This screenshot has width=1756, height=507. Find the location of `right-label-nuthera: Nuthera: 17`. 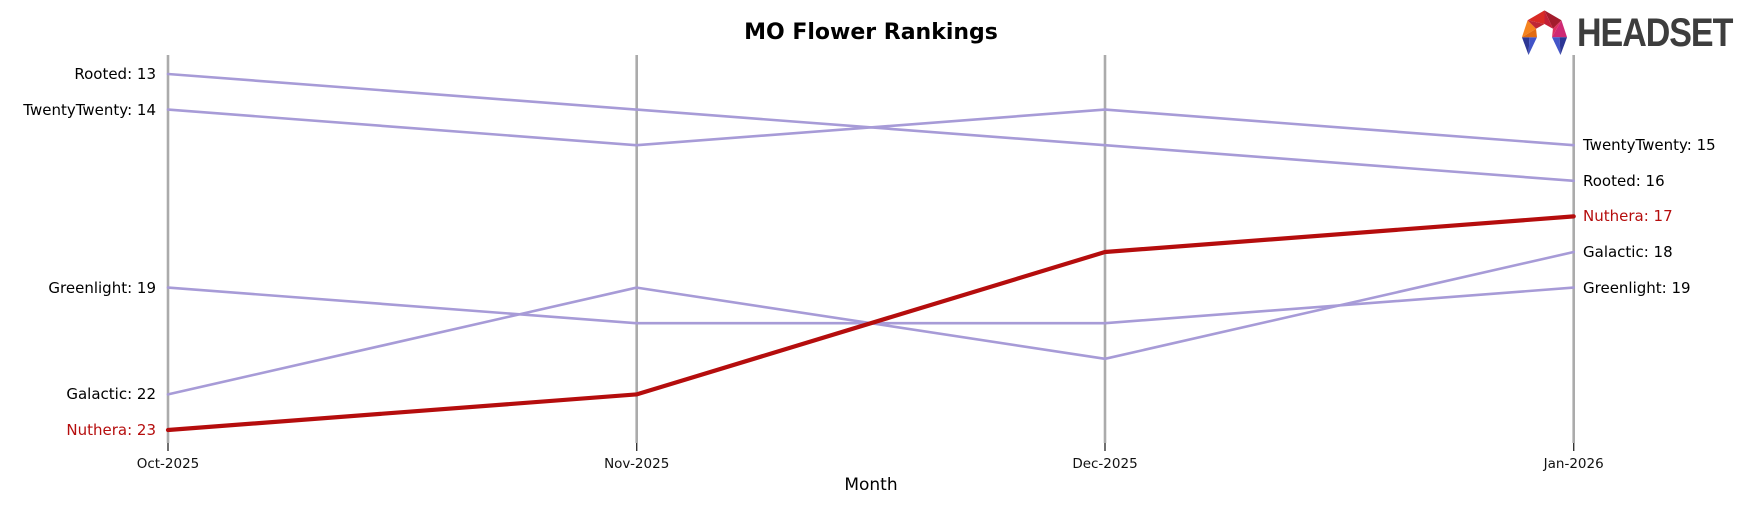

right-label-nuthera: Nuthera: 17 is located at coordinates (1628, 216).